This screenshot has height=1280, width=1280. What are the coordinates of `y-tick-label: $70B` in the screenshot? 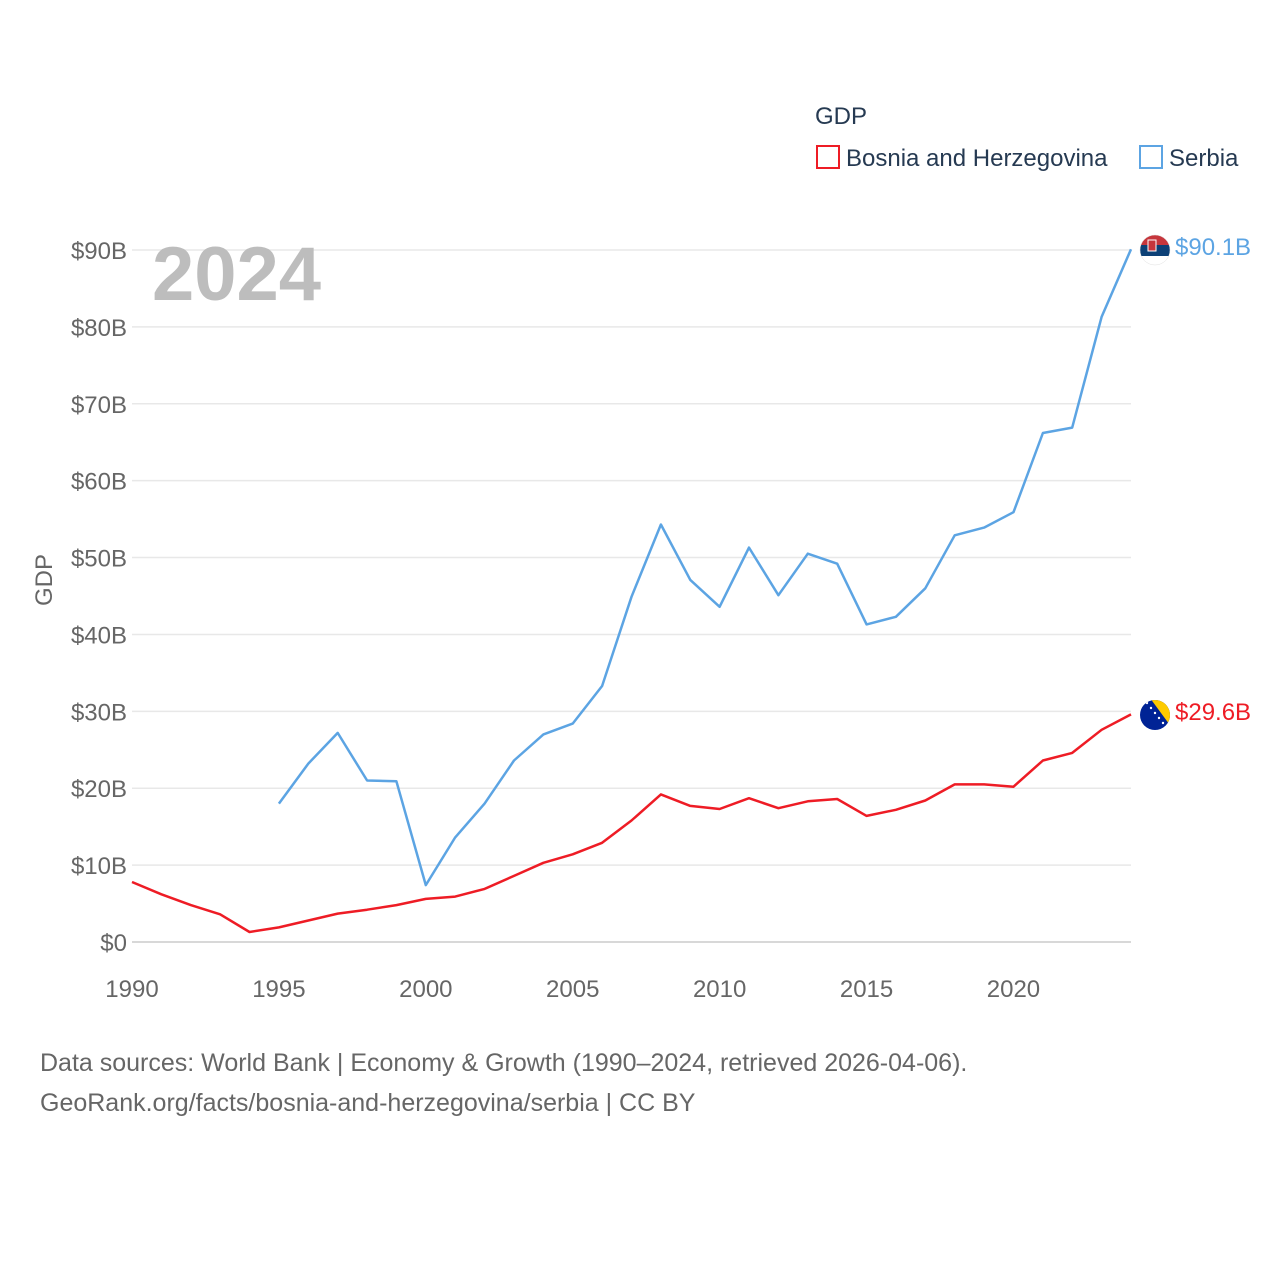 It's located at (99, 405).